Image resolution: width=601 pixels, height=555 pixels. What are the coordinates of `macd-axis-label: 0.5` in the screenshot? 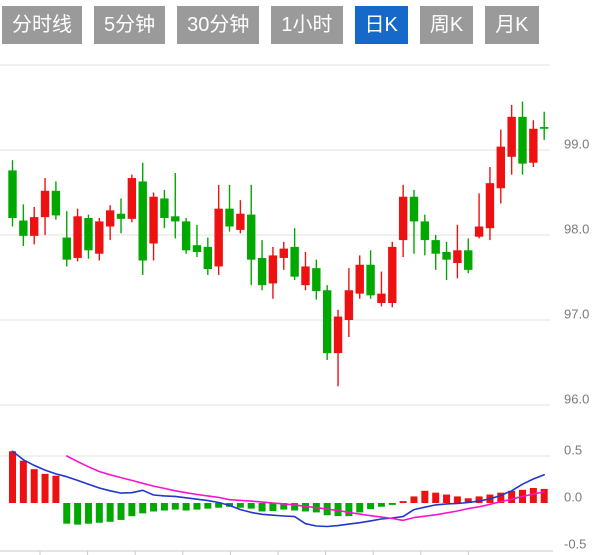 It's located at (573, 450).